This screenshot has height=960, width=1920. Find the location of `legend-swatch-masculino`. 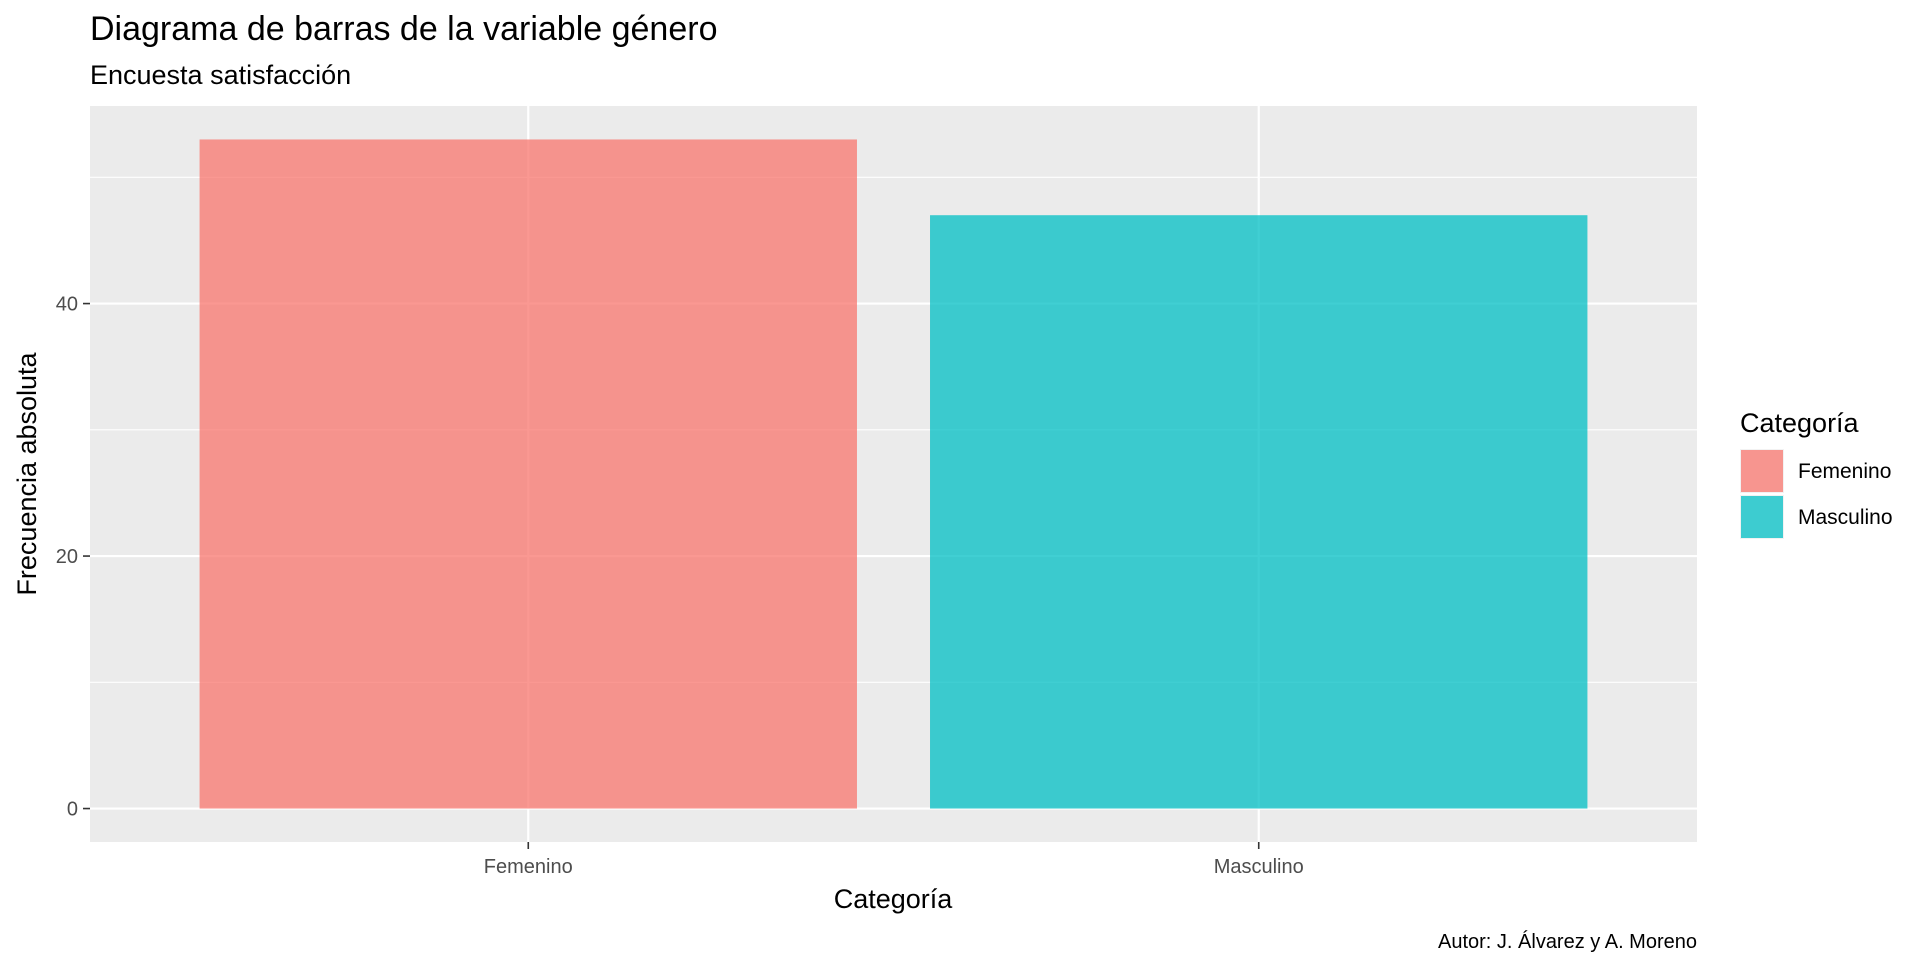

legend-swatch-masculino is located at coordinates (1762, 517).